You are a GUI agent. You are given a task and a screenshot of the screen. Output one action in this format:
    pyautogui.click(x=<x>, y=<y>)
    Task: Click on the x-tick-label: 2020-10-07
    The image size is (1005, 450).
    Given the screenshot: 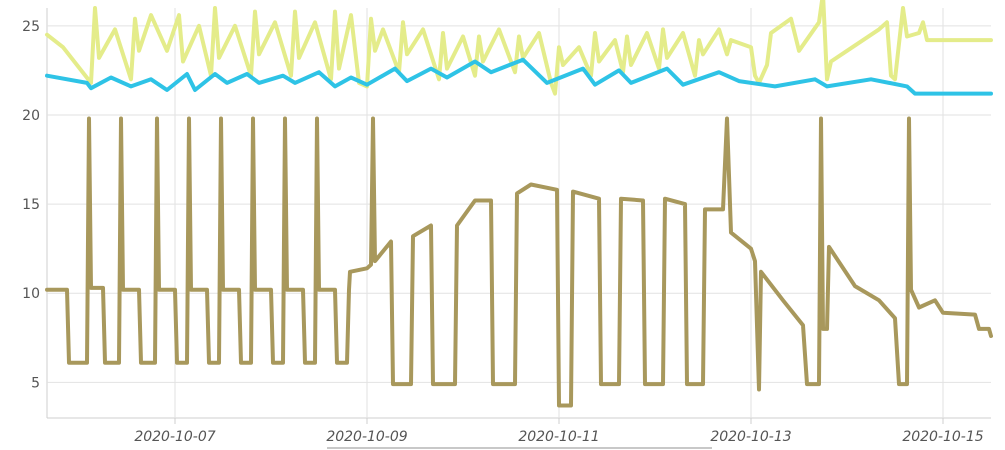 What is the action you would take?
    pyautogui.click(x=174, y=437)
    